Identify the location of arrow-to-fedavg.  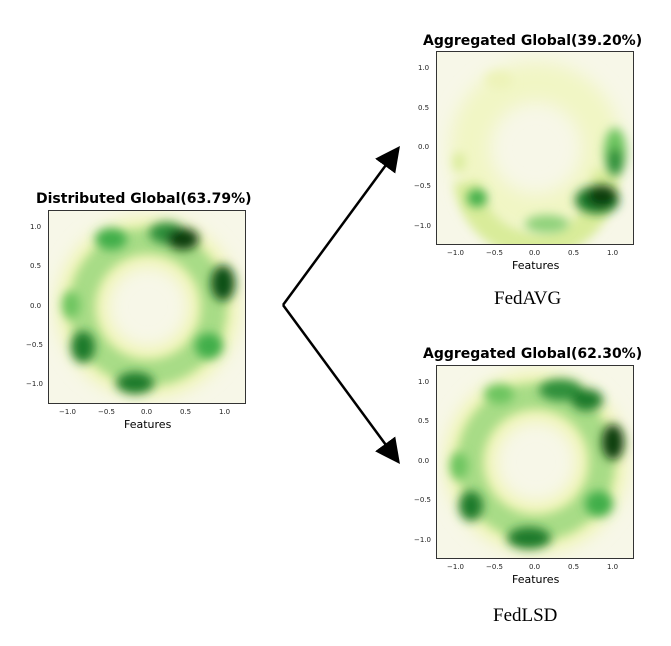
(340, 225).